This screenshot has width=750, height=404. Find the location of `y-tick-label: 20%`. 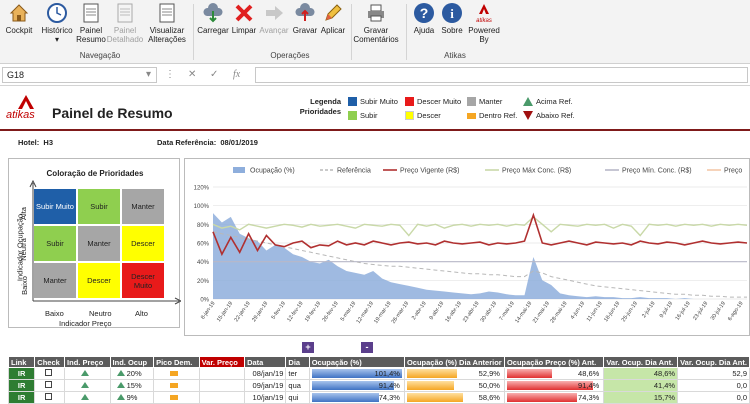

y-tick-label: 20% is located at coordinates (203, 282).